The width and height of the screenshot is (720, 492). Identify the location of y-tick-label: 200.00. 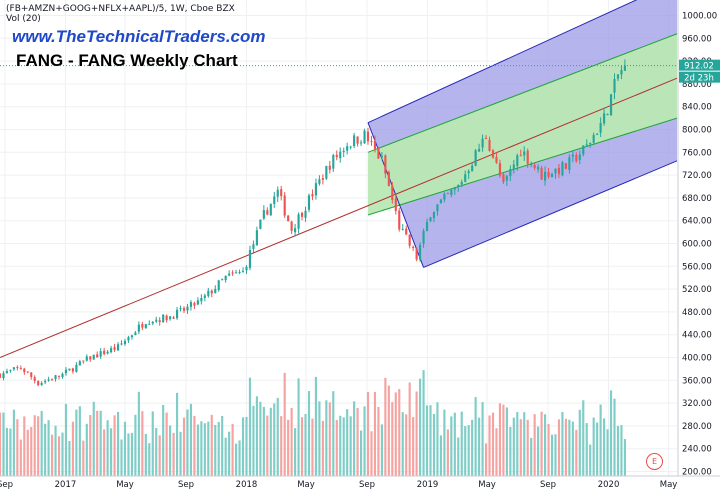
(697, 473).